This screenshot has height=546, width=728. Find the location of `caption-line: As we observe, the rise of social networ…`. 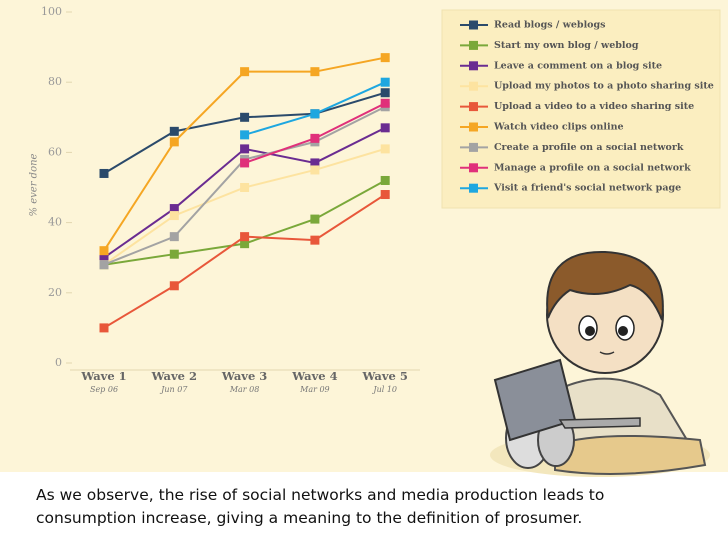

caption-line: As we observe, the rise of social networ… is located at coordinates (320, 495).